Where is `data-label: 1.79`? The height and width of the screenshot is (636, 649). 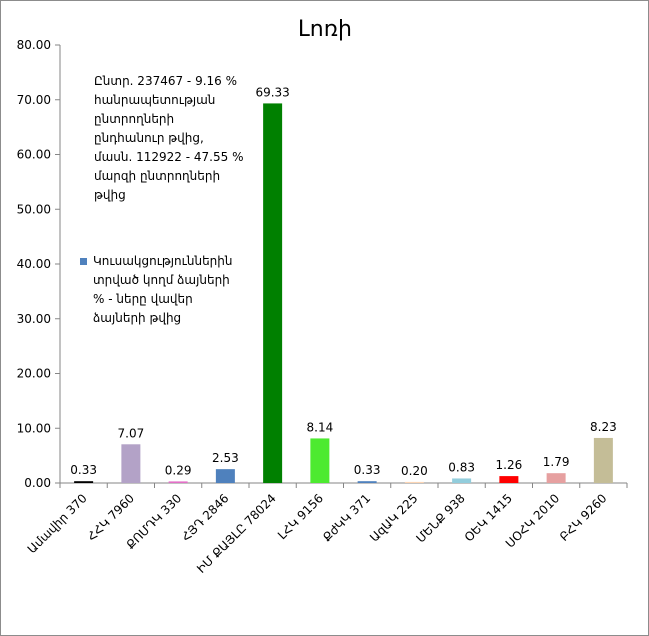 data-label: 1.79 is located at coordinates (556, 462).